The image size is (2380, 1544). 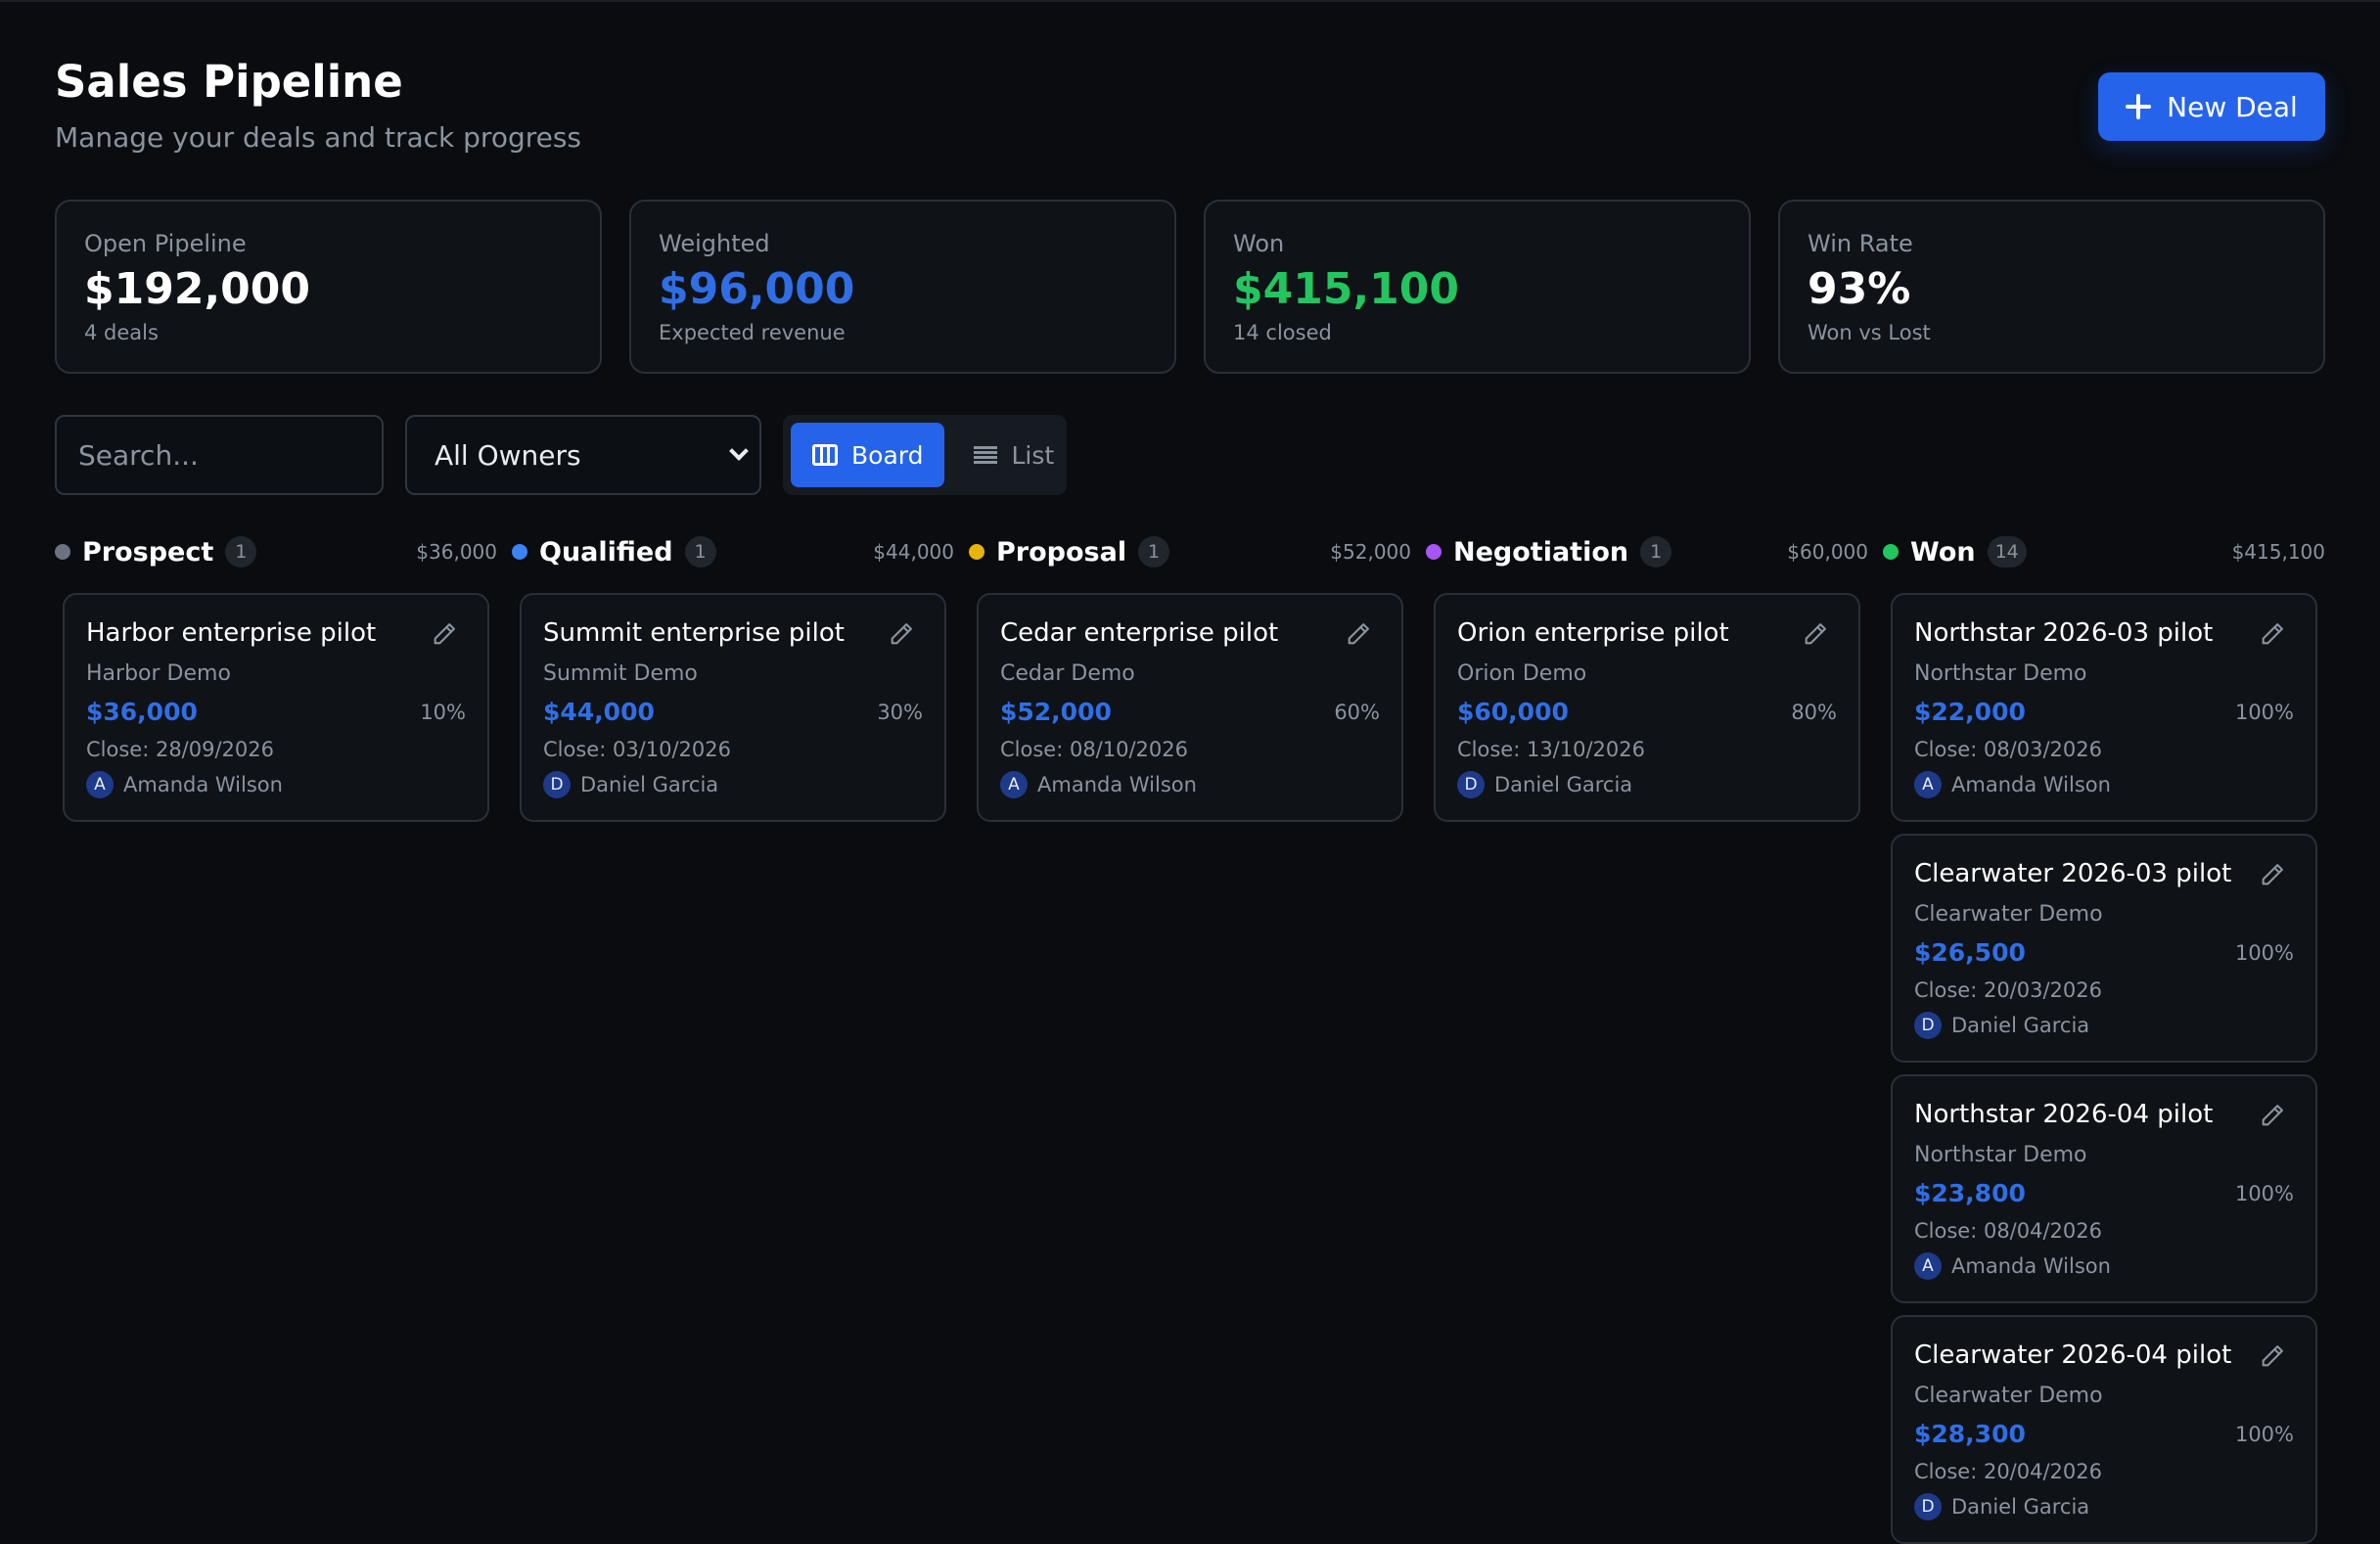 What do you see at coordinates (1541, 552) in the screenshot?
I see `column-title: Negotiation` at bounding box center [1541, 552].